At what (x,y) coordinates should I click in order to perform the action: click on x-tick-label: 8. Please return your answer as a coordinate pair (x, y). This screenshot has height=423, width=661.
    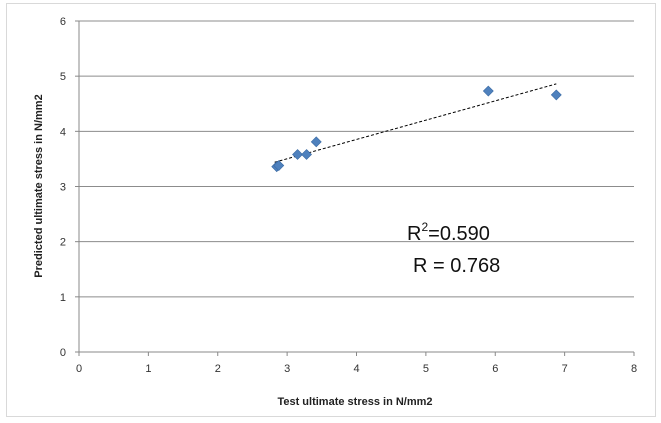
    Looking at the image, I should click on (634, 369).